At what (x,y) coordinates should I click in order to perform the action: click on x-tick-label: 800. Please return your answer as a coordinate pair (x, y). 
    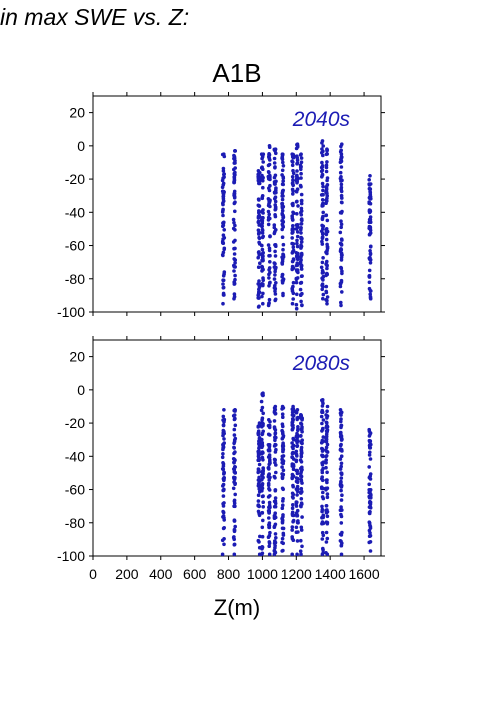
    Looking at the image, I should click on (229, 574).